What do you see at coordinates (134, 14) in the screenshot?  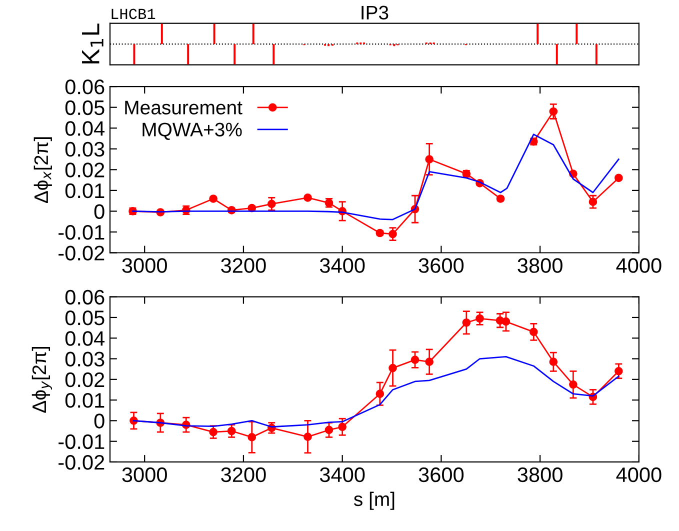 I see `text: LHCB1` at bounding box center [134, 14].